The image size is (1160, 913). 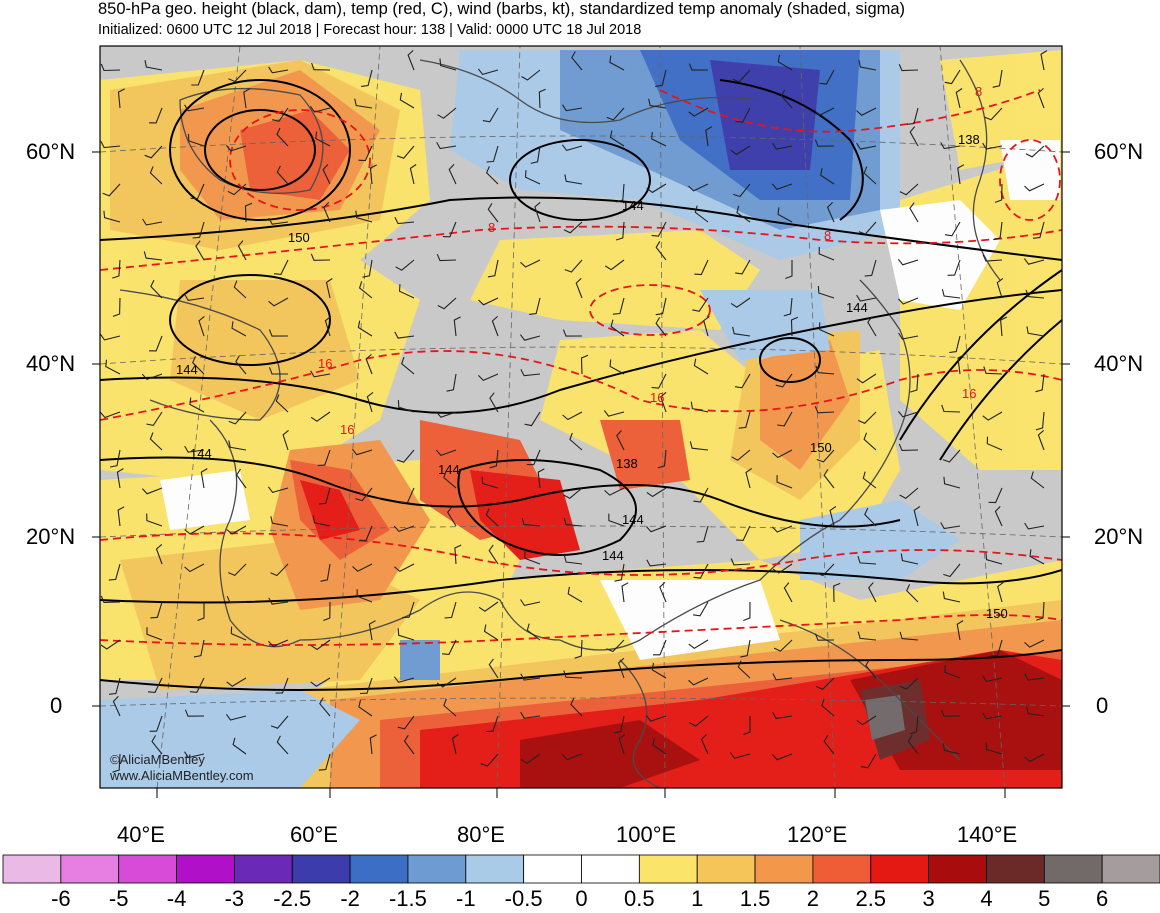 I want to click on gridline-40n, so click(x=581, y=355).